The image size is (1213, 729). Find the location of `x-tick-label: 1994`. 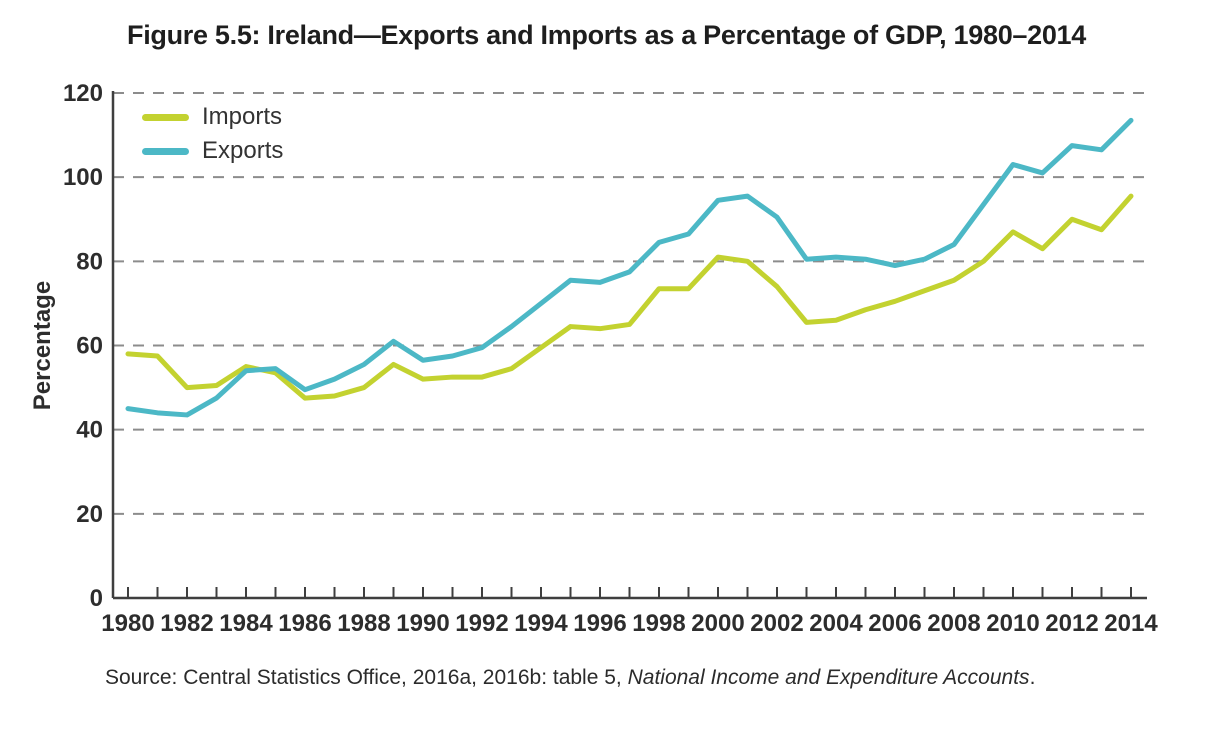

x-tick-label: 1994 is located at coordinates (541, 623).